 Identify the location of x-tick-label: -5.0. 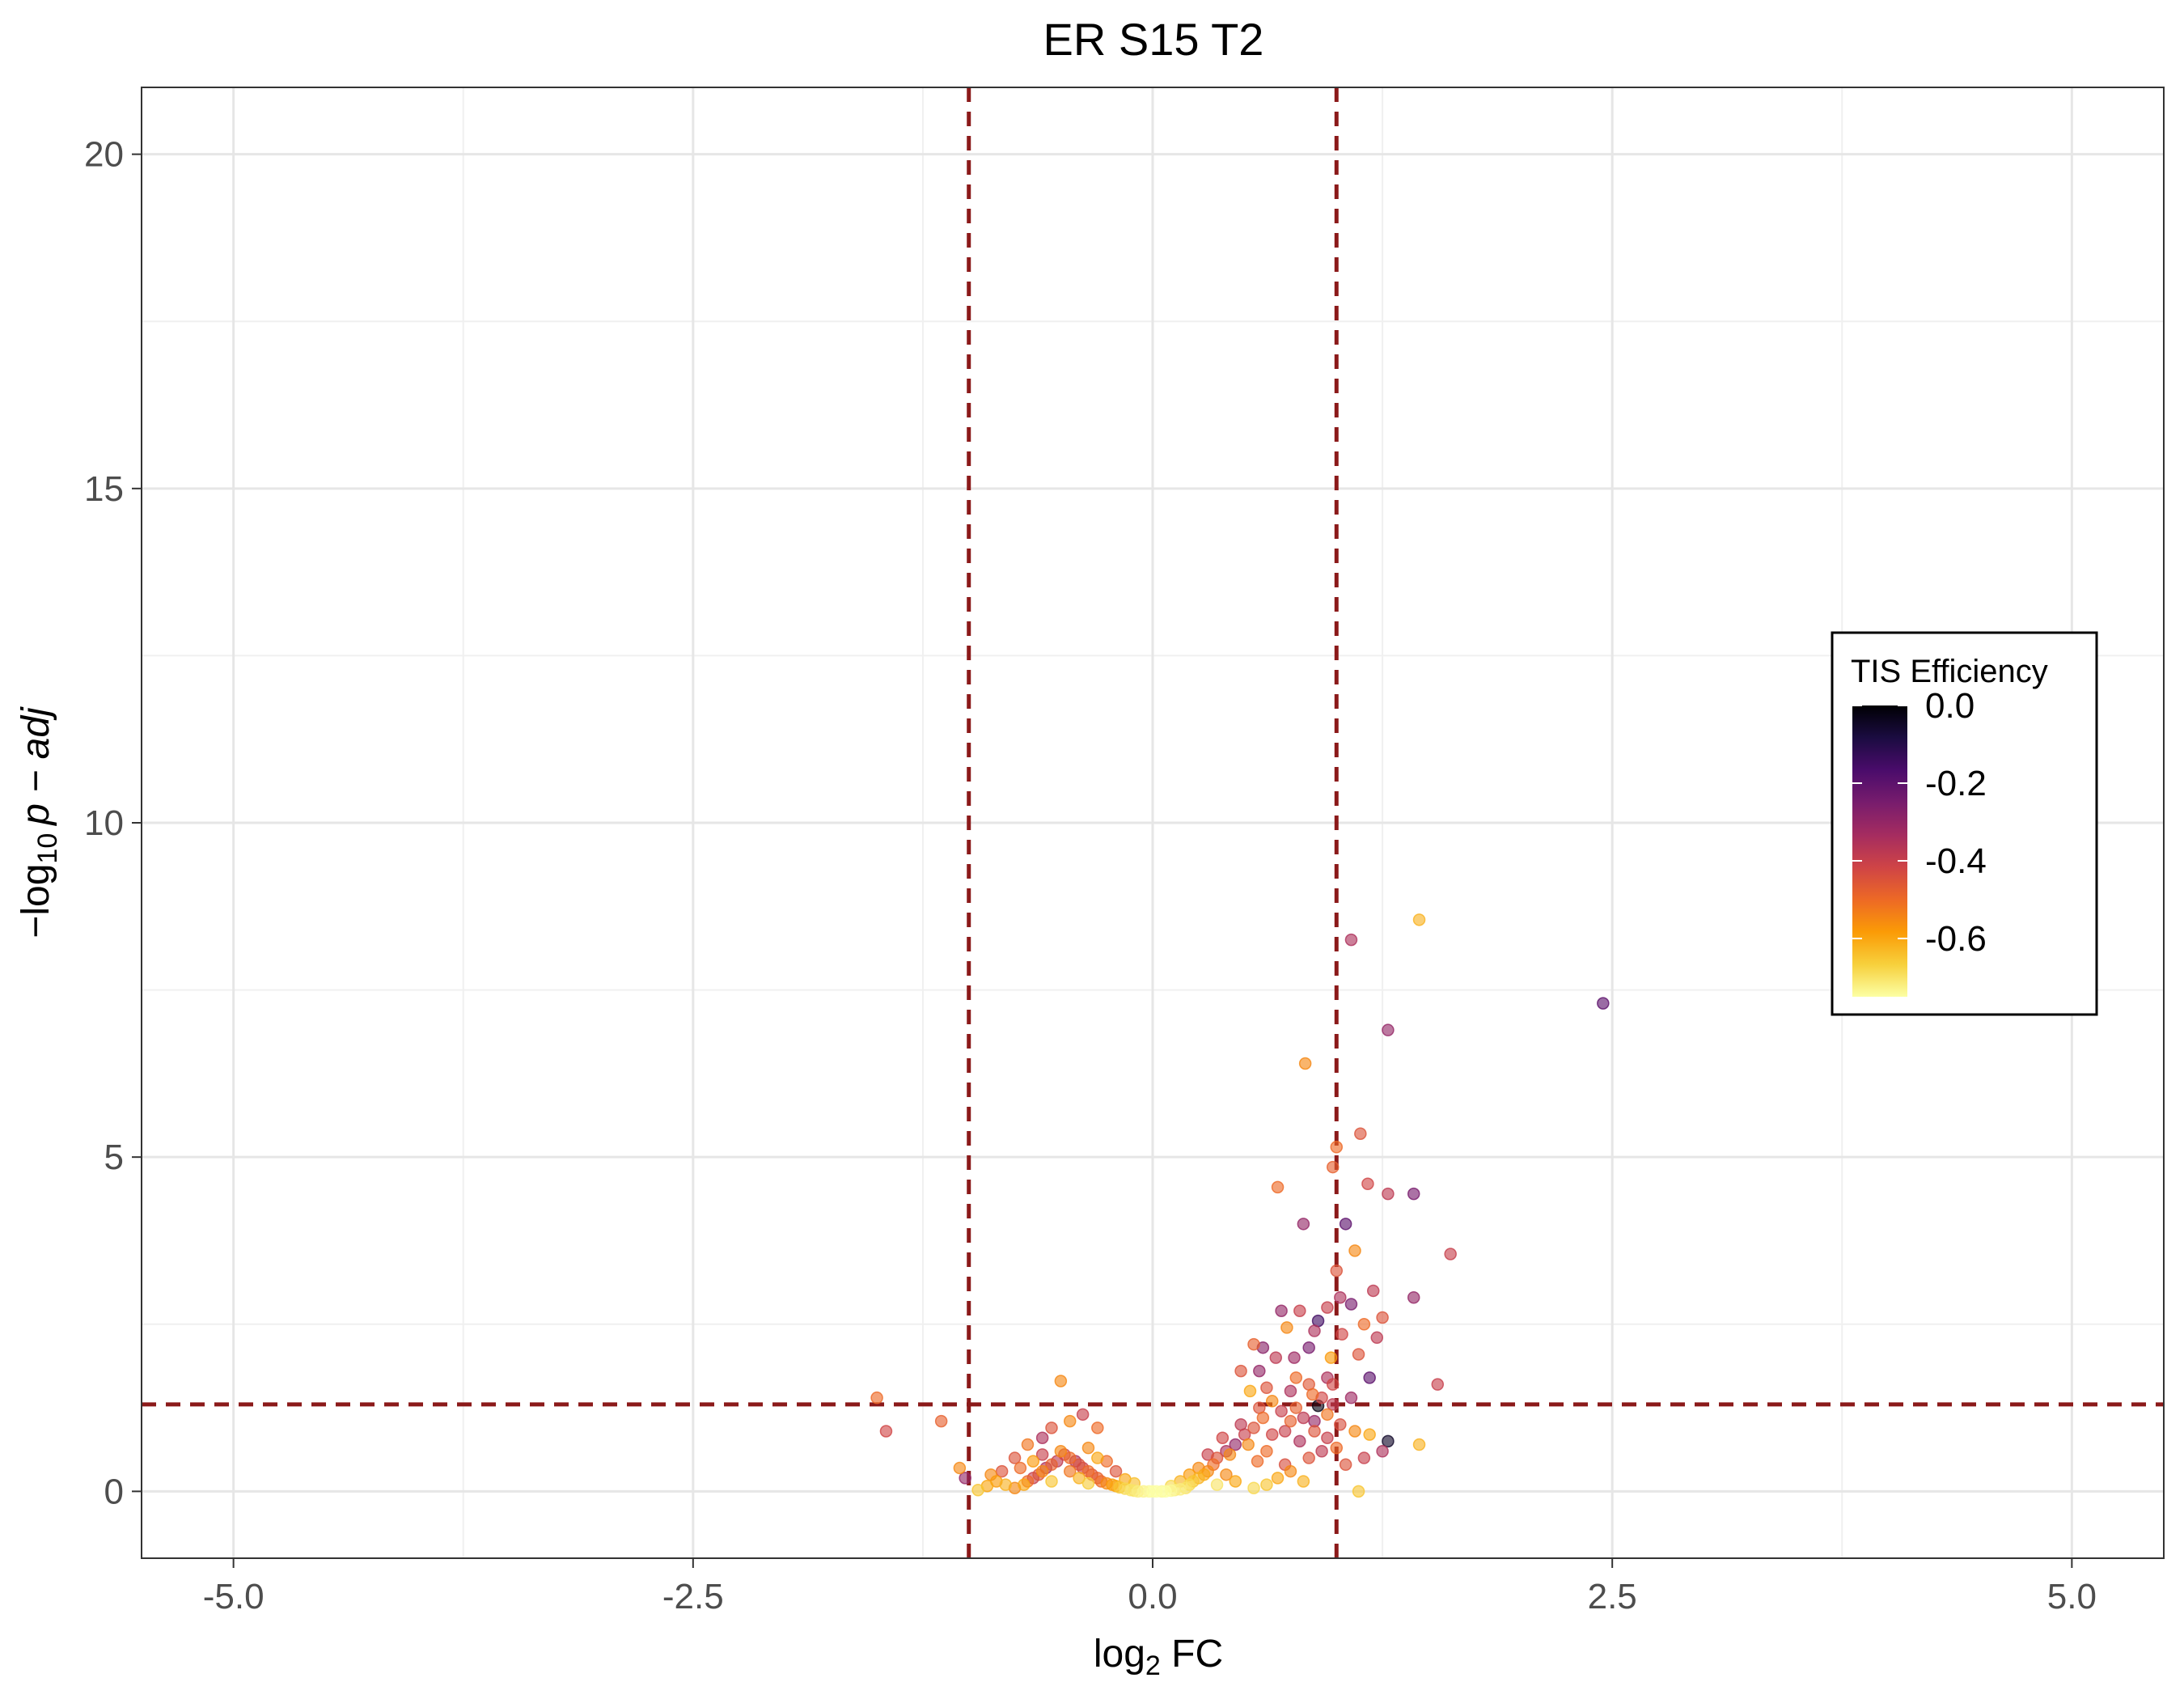
(234, 1596).